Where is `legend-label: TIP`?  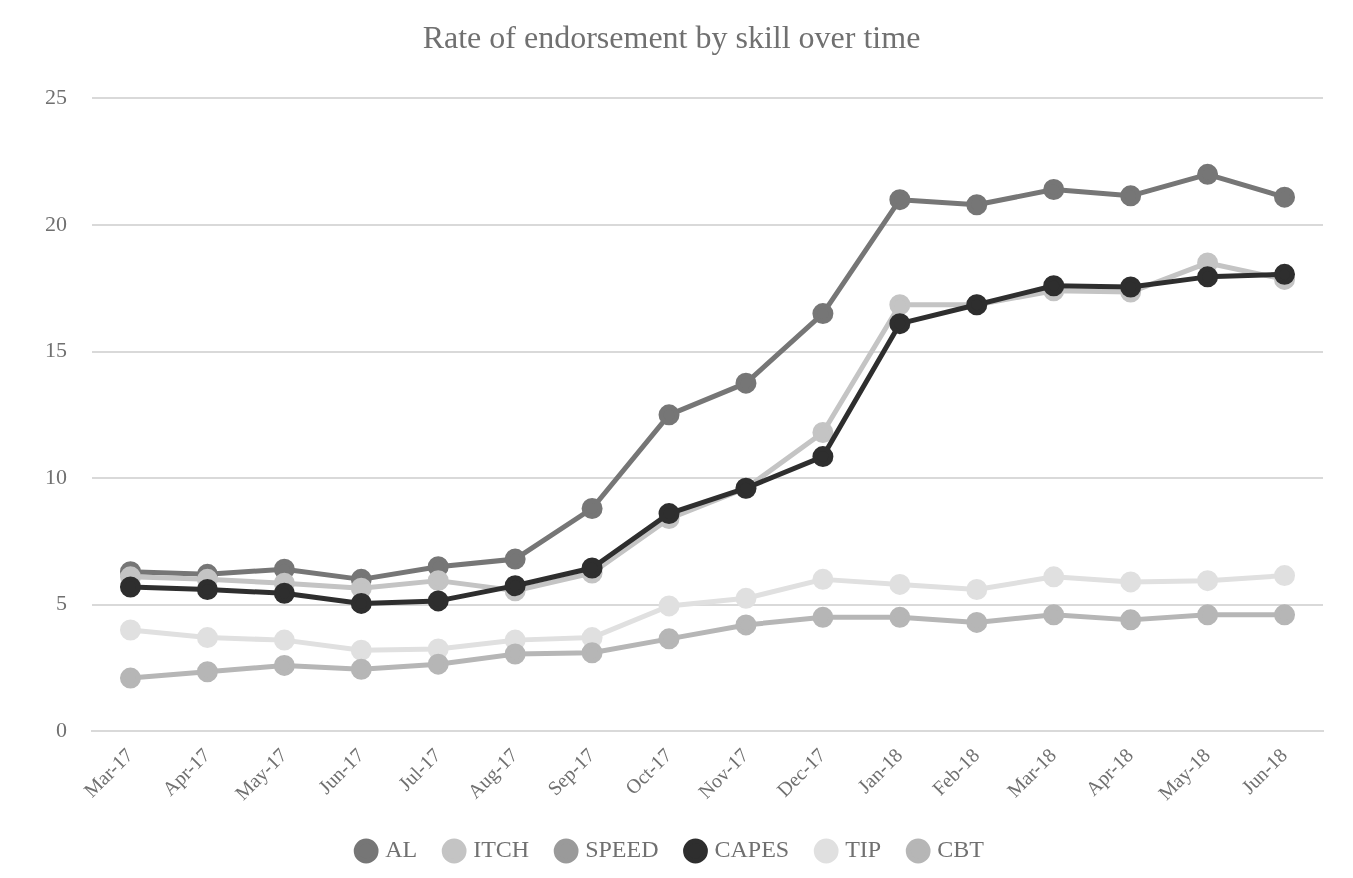 legend-label: TIP is located at coordinates (863, 849).